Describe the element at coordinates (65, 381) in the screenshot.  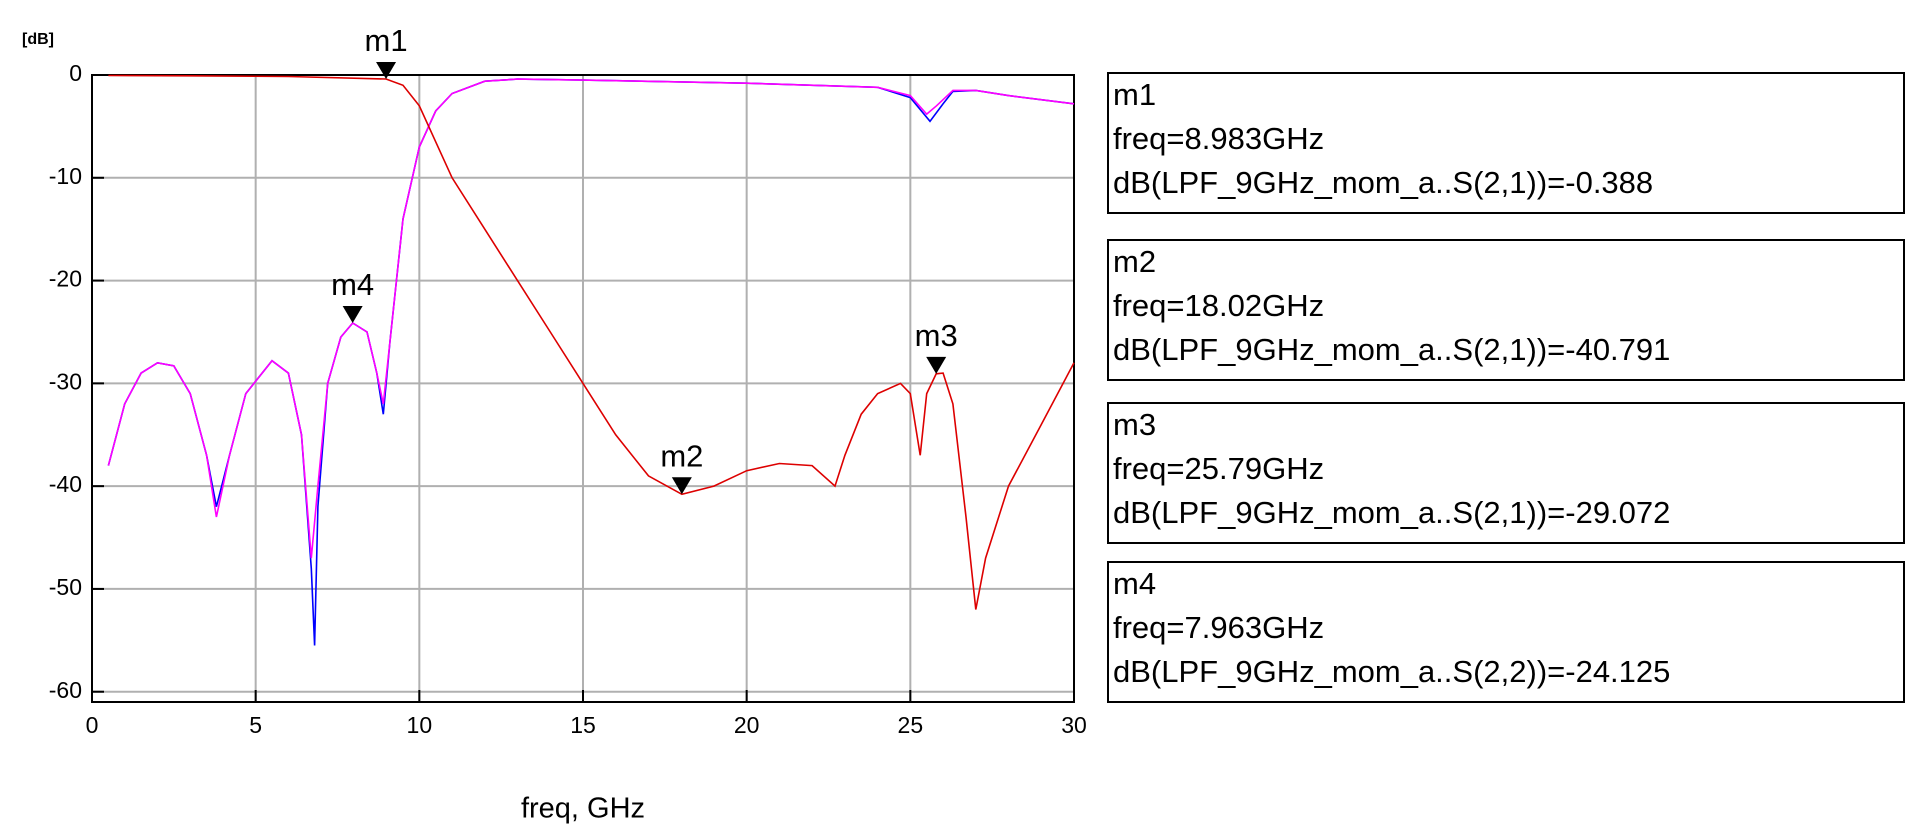
I see `y-tick-label: -30` at that location.